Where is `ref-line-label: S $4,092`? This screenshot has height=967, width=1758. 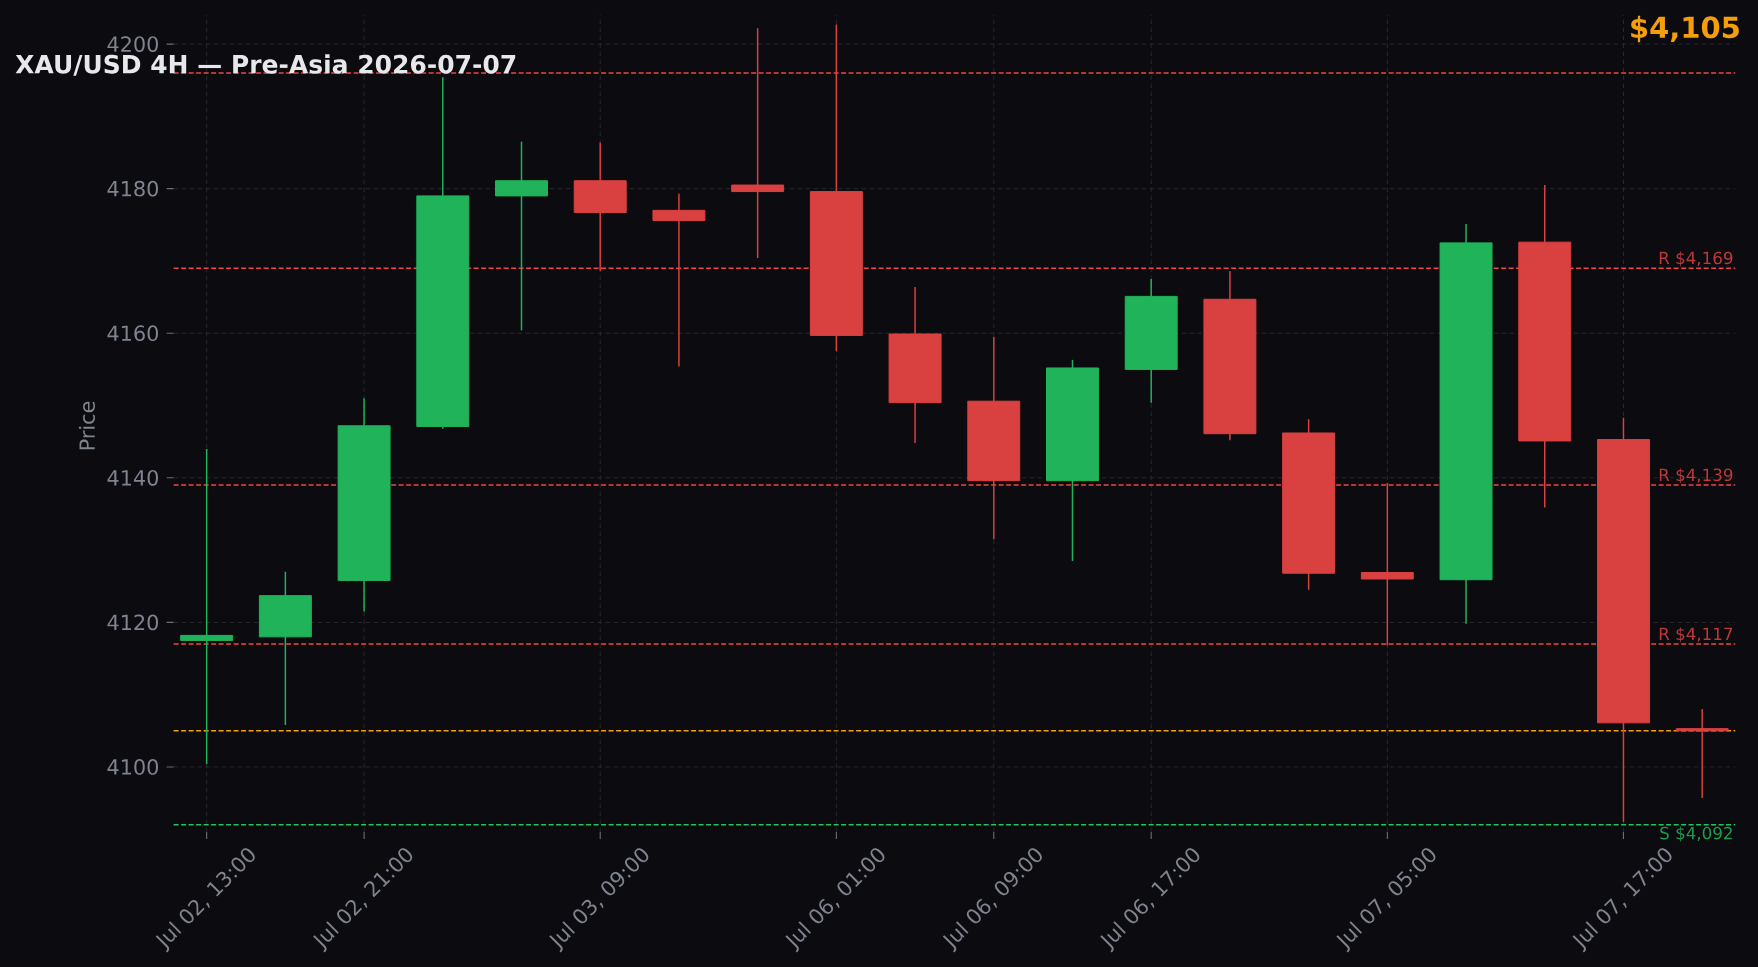 ref-line-label: S $4,092 is located at coordinates (1696, 834).